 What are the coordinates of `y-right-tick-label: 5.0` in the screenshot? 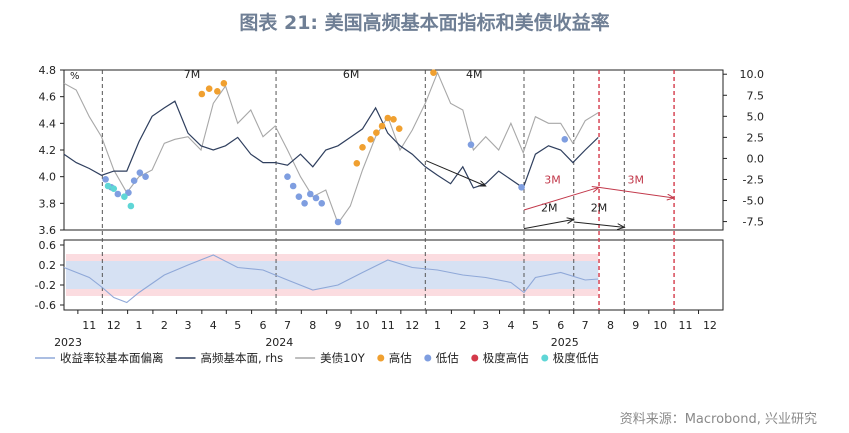 It's located at (756, 116).